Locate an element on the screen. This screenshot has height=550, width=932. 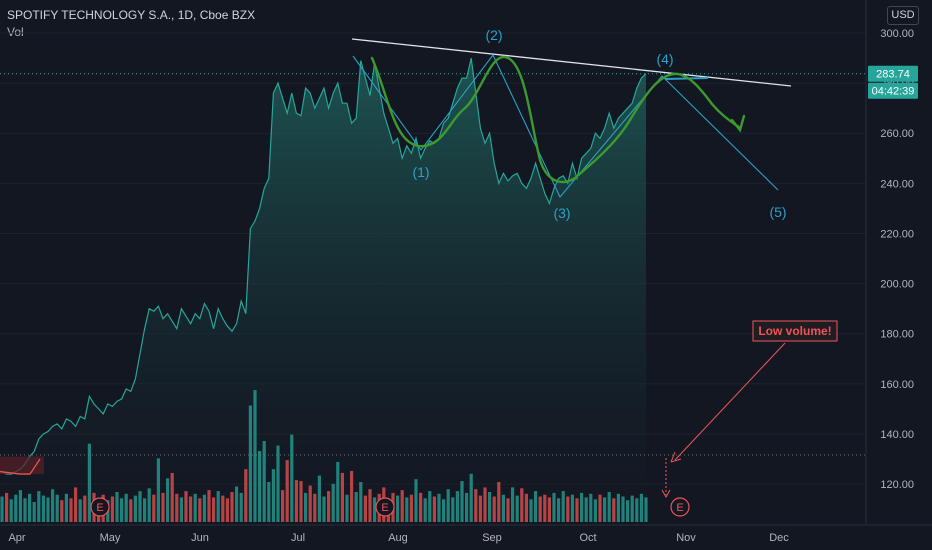
annotation-box is located at coordinates (795, 331).